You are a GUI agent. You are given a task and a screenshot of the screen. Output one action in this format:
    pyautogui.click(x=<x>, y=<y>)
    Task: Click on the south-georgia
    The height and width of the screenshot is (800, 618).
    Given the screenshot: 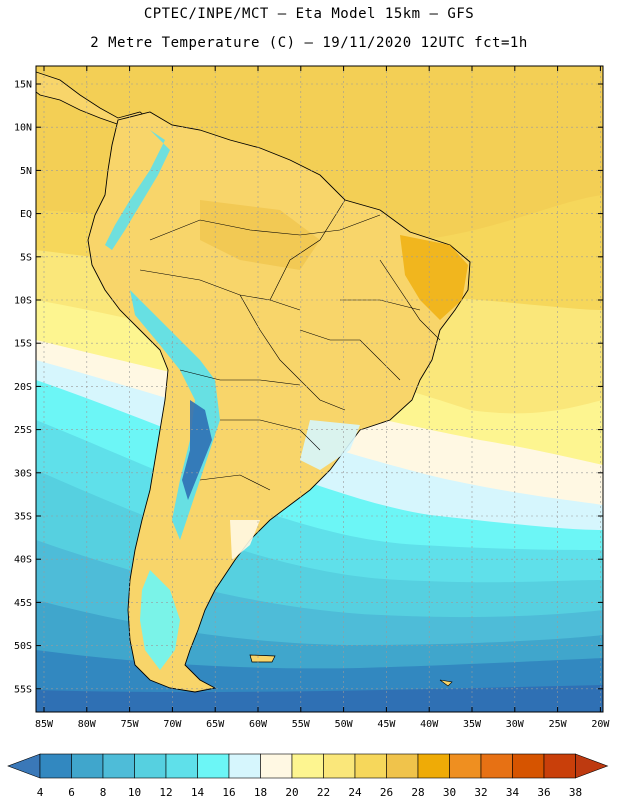 What is the action you would take?
    pyautogui.click(x=446, y=683)
    